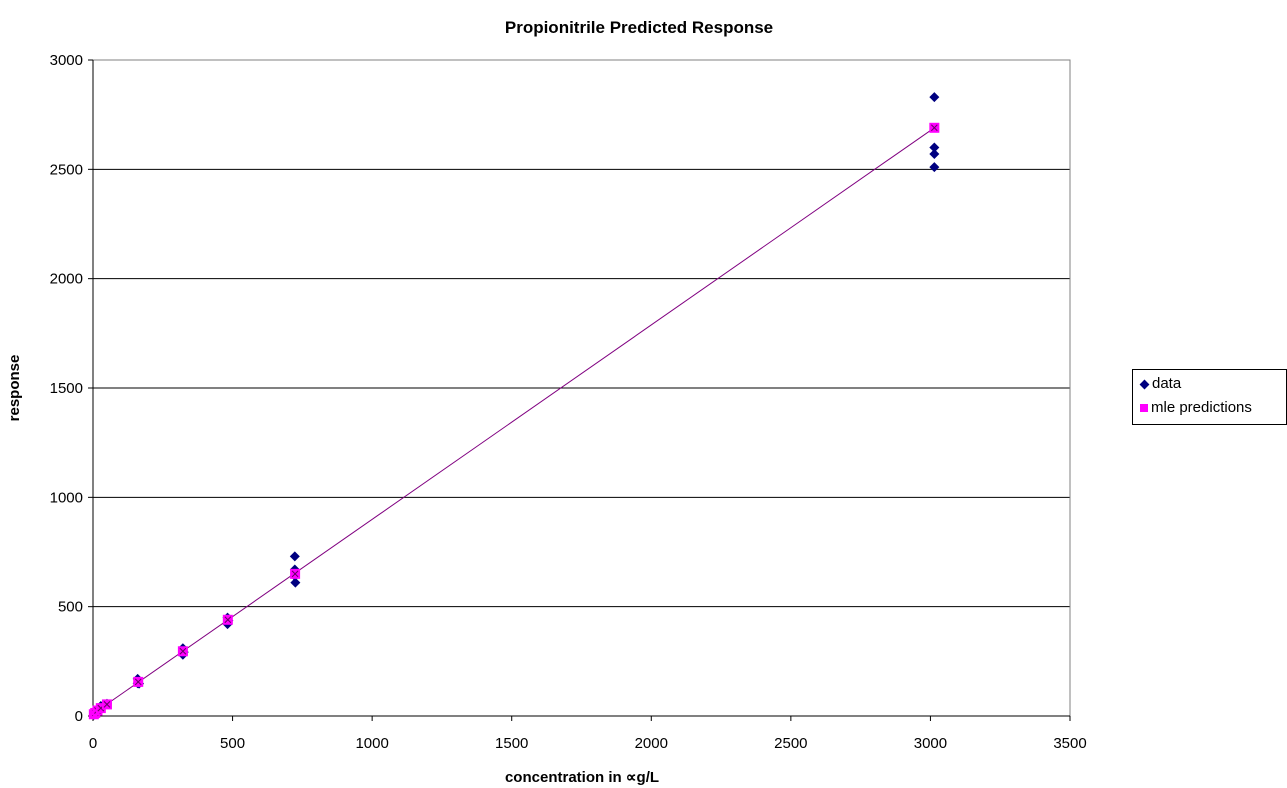 The image size is (1287, 788). Describe the element at coordinates (66, 169) in the screenshot. I see `y-tick-label: 2500` at that location.